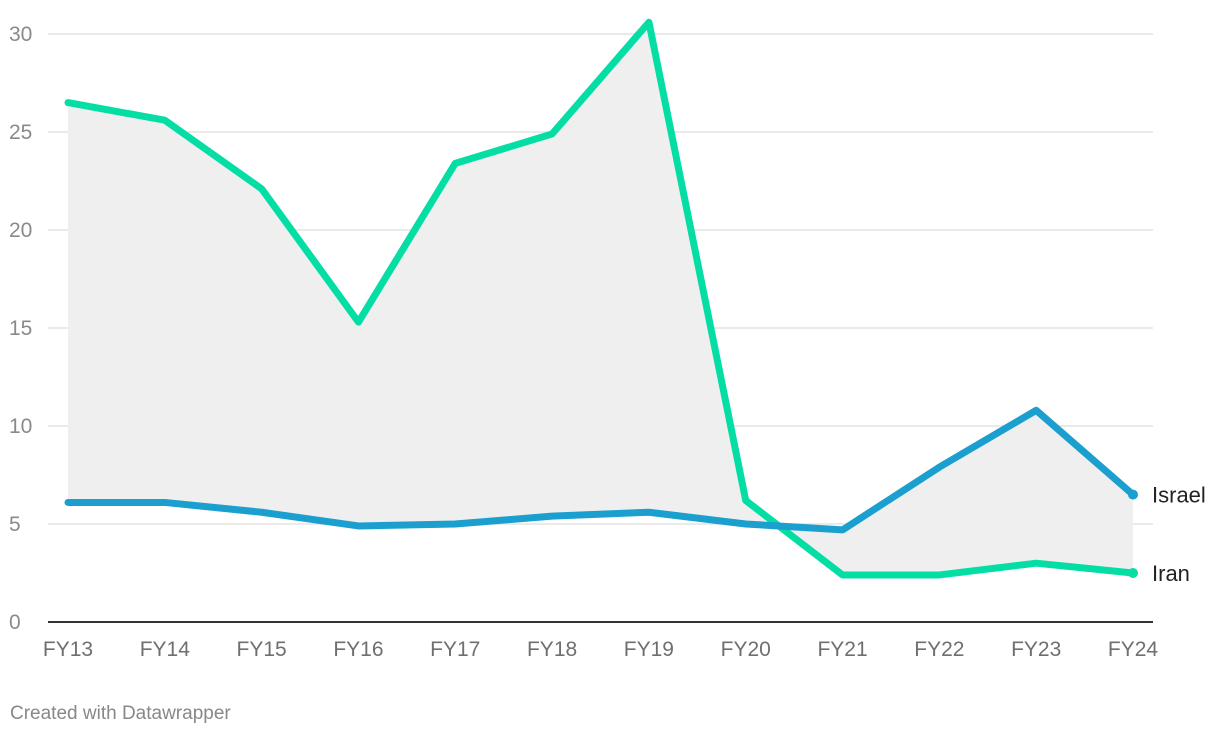 The height and width of the screenshot is (738, 1220). I want to click on x-tick-label: FY19, so click(649, 649).